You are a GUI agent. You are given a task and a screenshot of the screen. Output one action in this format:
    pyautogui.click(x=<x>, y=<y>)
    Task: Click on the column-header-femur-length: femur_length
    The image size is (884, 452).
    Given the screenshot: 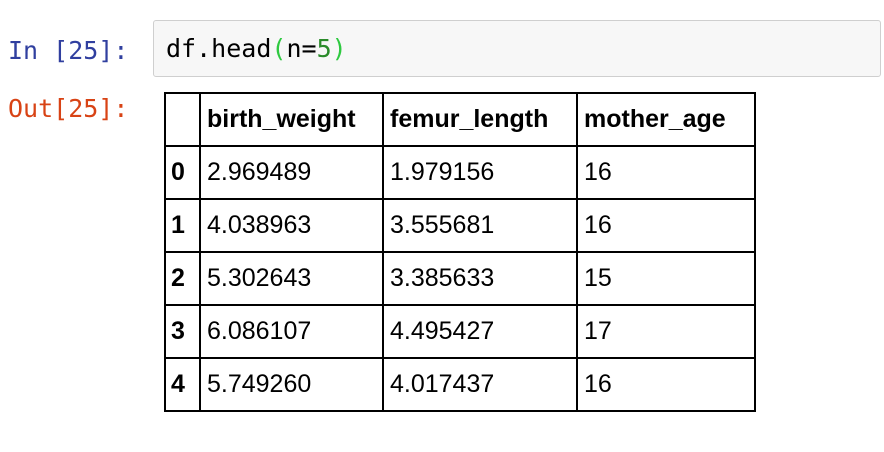 What is the action you would take?
    pyautogui.click(x=480, y=119)
    